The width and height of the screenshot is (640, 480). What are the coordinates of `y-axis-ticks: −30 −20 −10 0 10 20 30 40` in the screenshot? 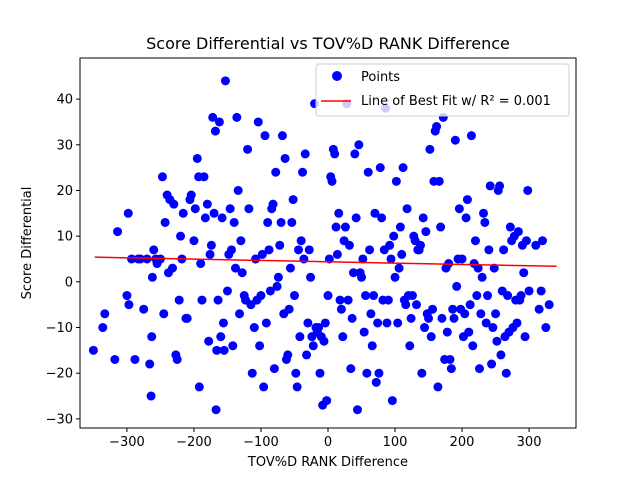 It's located at (63, 260).